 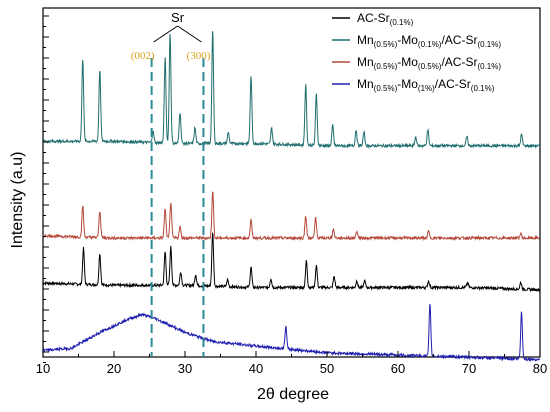 What do you see at coordinates (185, 368) in the screenshot?
I see `x-tick-label: 30` at bounding box center [185, 368].